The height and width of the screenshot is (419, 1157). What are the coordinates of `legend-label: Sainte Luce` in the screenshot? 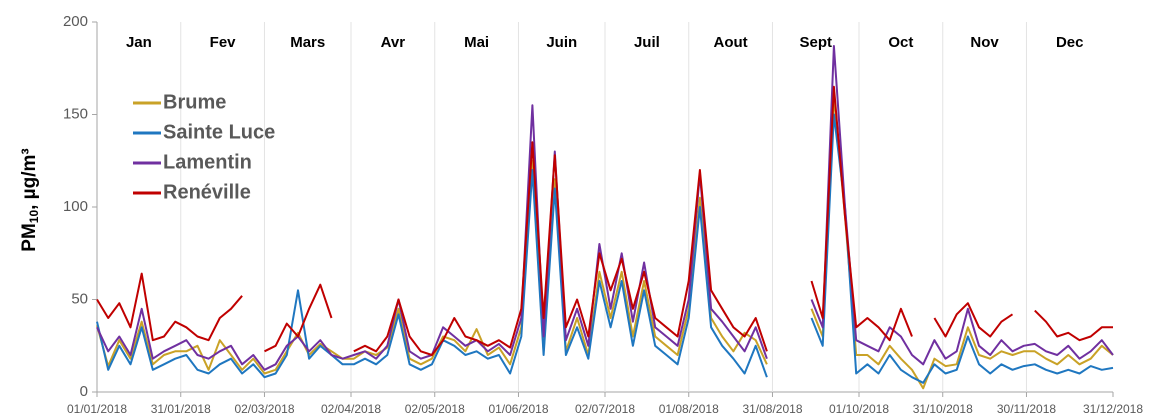 It's located at (219, 132).